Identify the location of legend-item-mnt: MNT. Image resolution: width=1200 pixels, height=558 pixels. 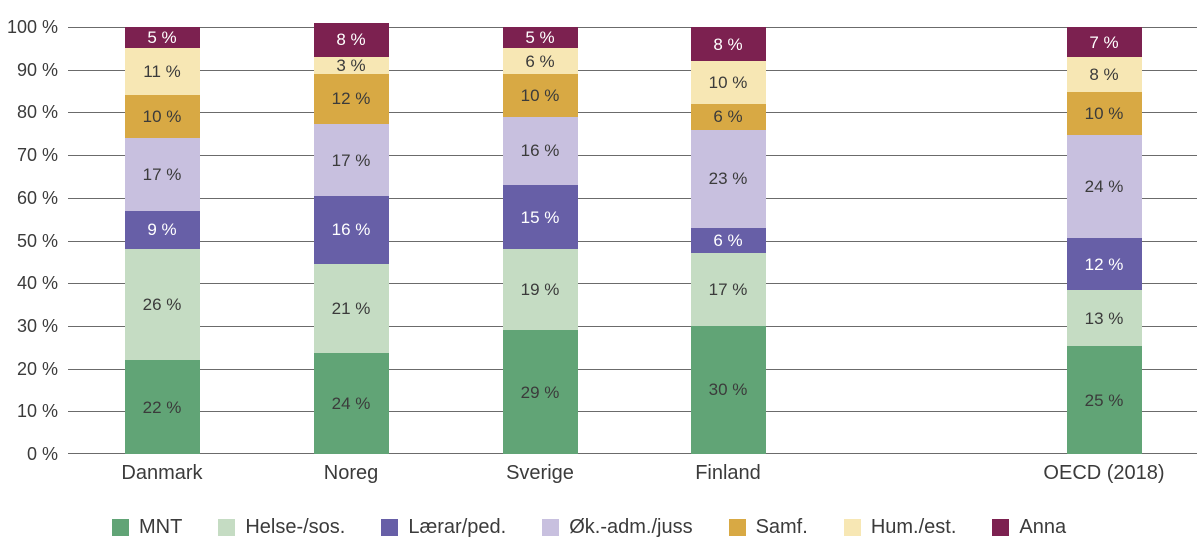
(147, 527).